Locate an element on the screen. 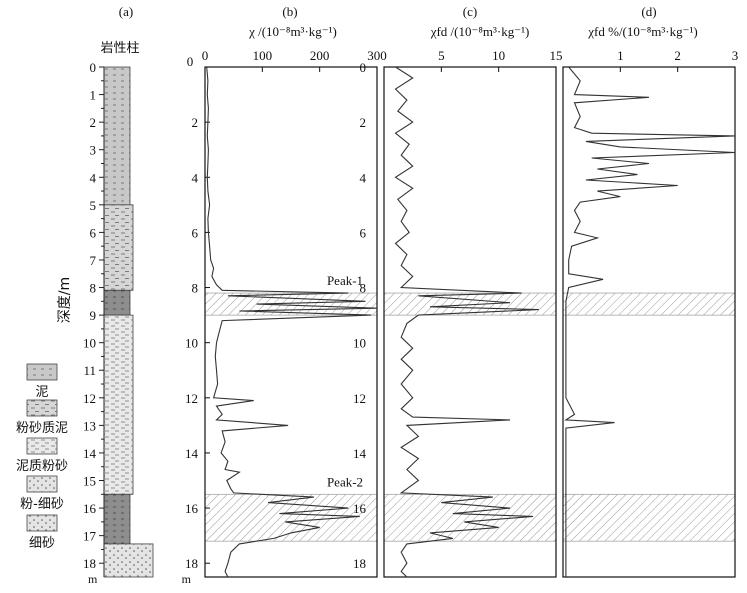 The height and width of the screenshot is (593, 747). y-tick-label-b: 14 is located at coordinates (192, 453).